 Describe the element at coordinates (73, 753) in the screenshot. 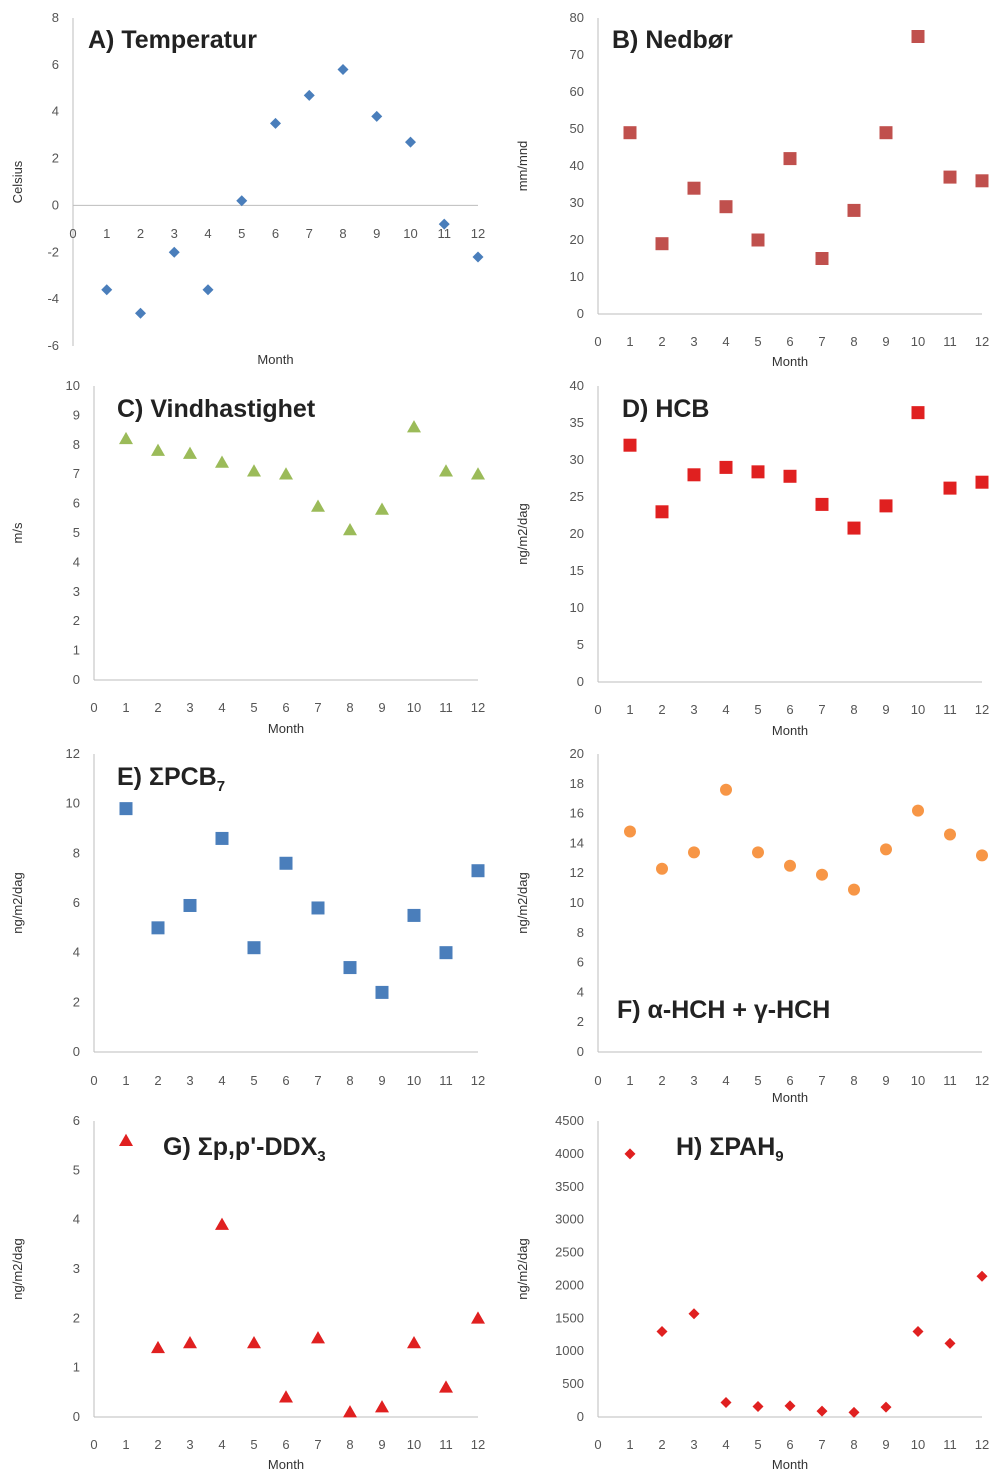

I see `y-tick-label: 12` at that location.